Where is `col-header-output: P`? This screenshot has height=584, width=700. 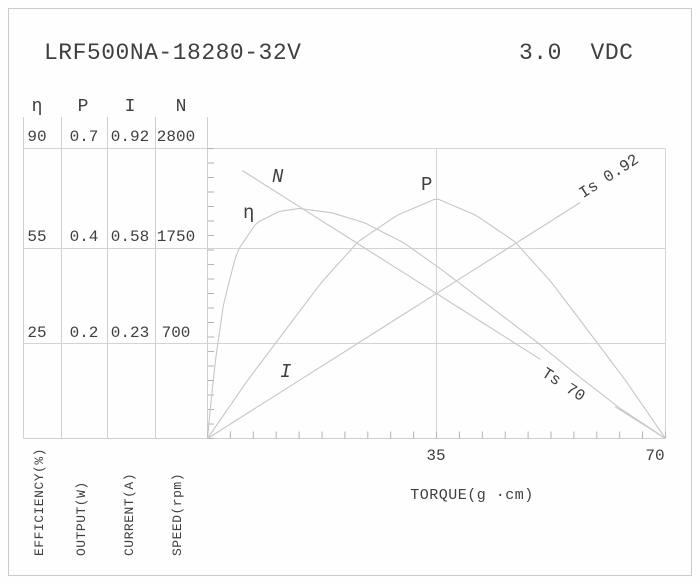
col-header-output: P is located at coordinates (83, 107).